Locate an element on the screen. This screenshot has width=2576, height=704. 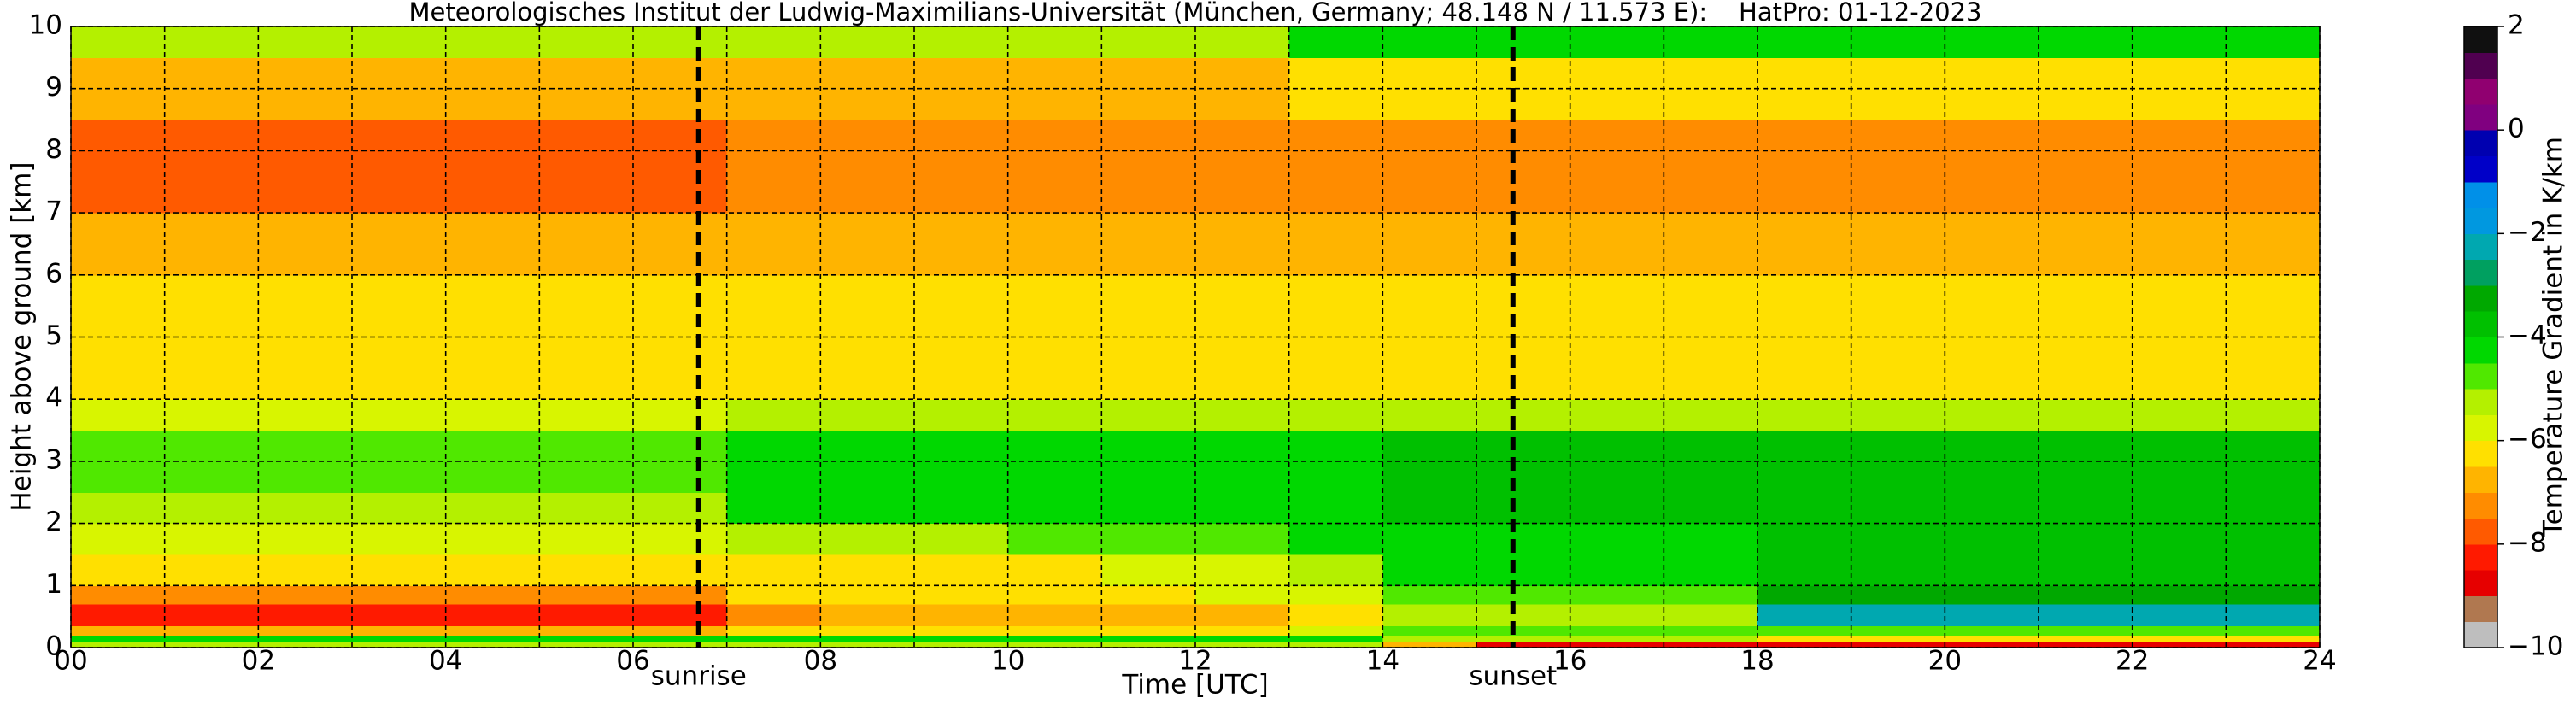
y-tick-label: 5 is located at coordinates (53, 335).